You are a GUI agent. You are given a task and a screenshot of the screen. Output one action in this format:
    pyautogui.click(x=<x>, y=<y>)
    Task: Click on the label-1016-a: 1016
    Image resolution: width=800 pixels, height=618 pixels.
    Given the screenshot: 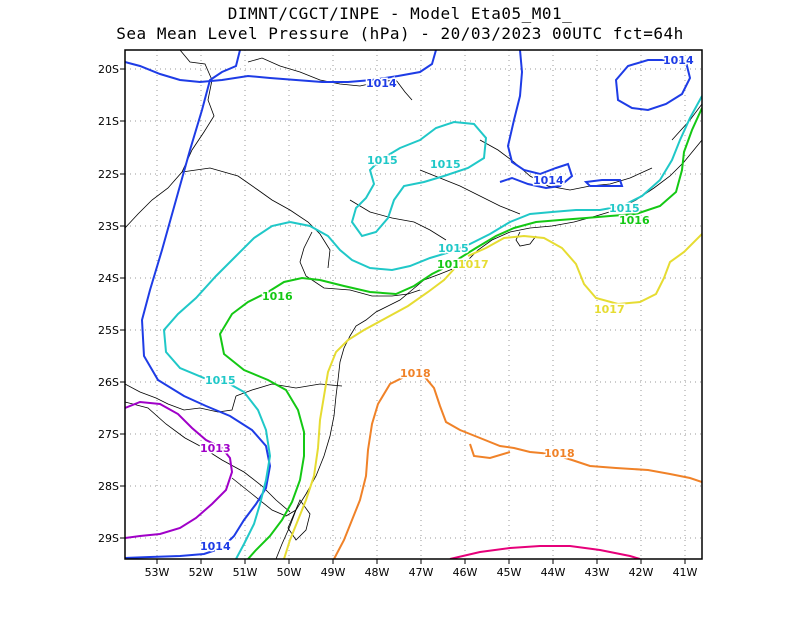 What is the action you would take?
    pyautogui.click(x=452, y=264)
    